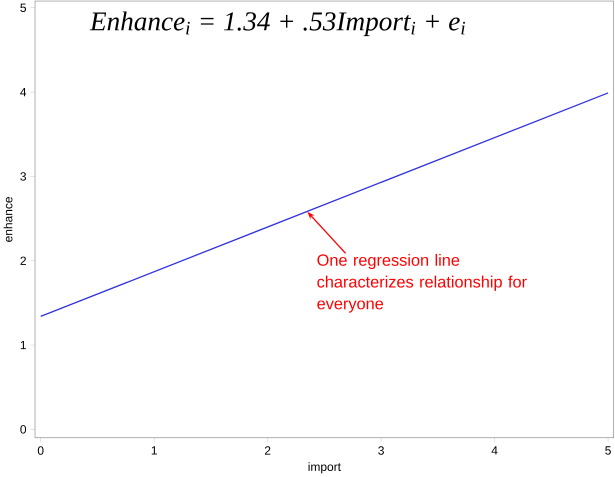 This screenshot has width=615, height=477. What do you see at coordinates (495, 450) in the screenshot?
I see `x-tick-label: 4` at bounding box center [495, 450].